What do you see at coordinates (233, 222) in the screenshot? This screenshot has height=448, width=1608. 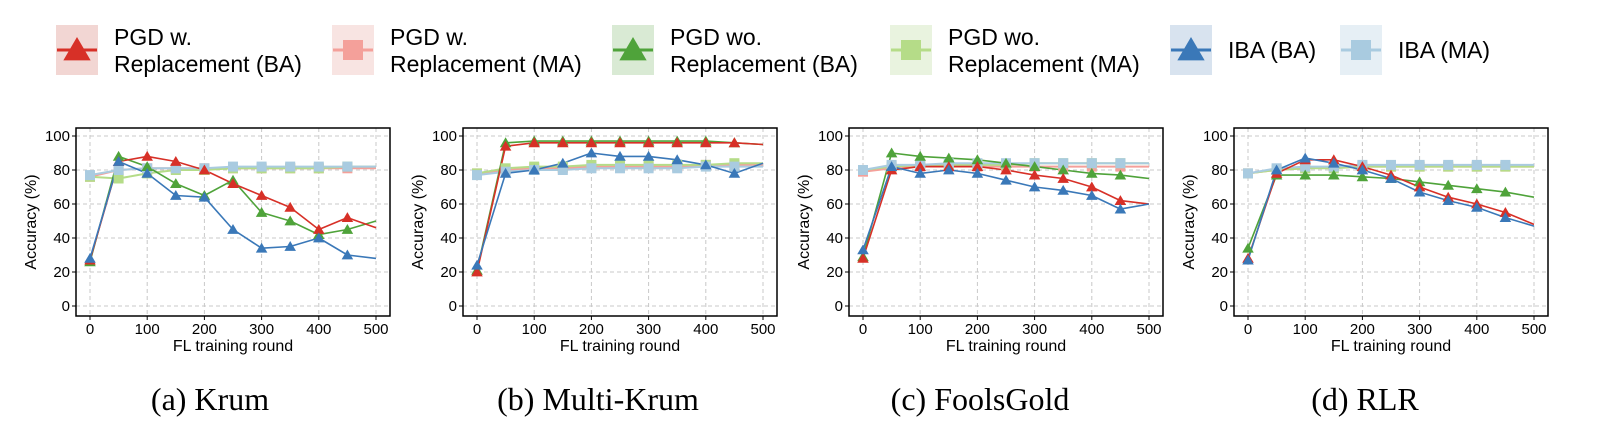 I see `grid` at bounding box center [233, 222].